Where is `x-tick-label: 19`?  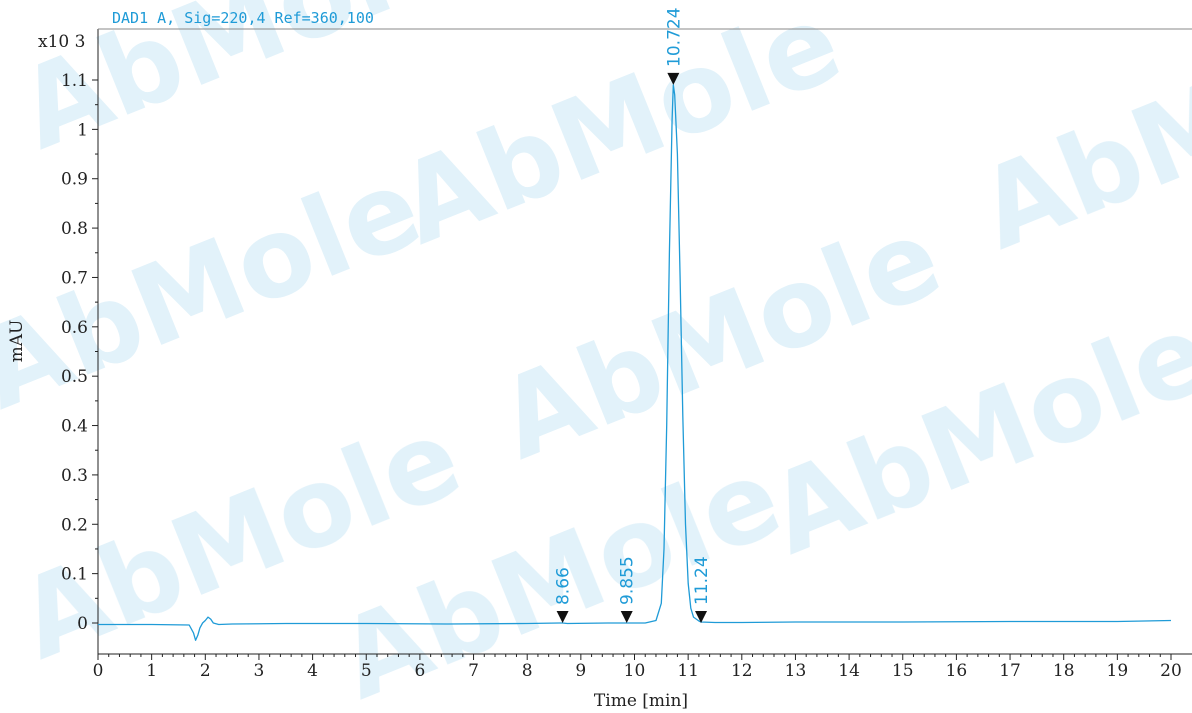 x-tick-label: 19 is located at coordinates (1118, 671).